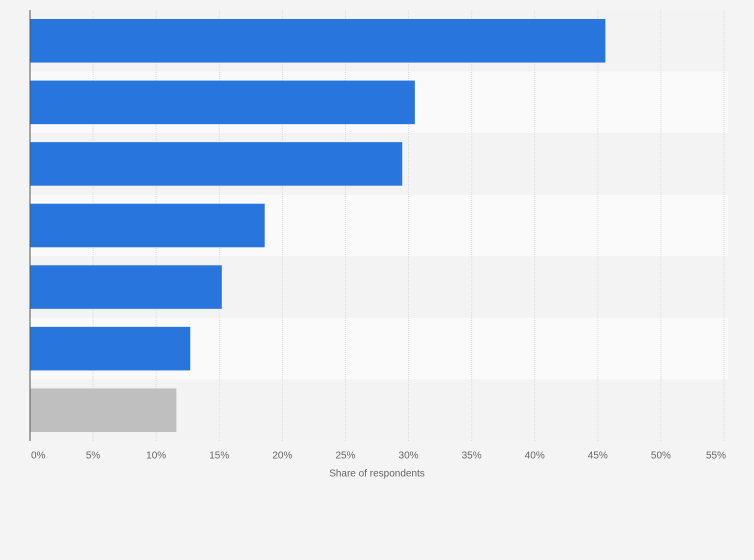  Describe the element at coordinates (377, 474) in the screenshot. I see `x-axis-title: Share of respondents` at that location.